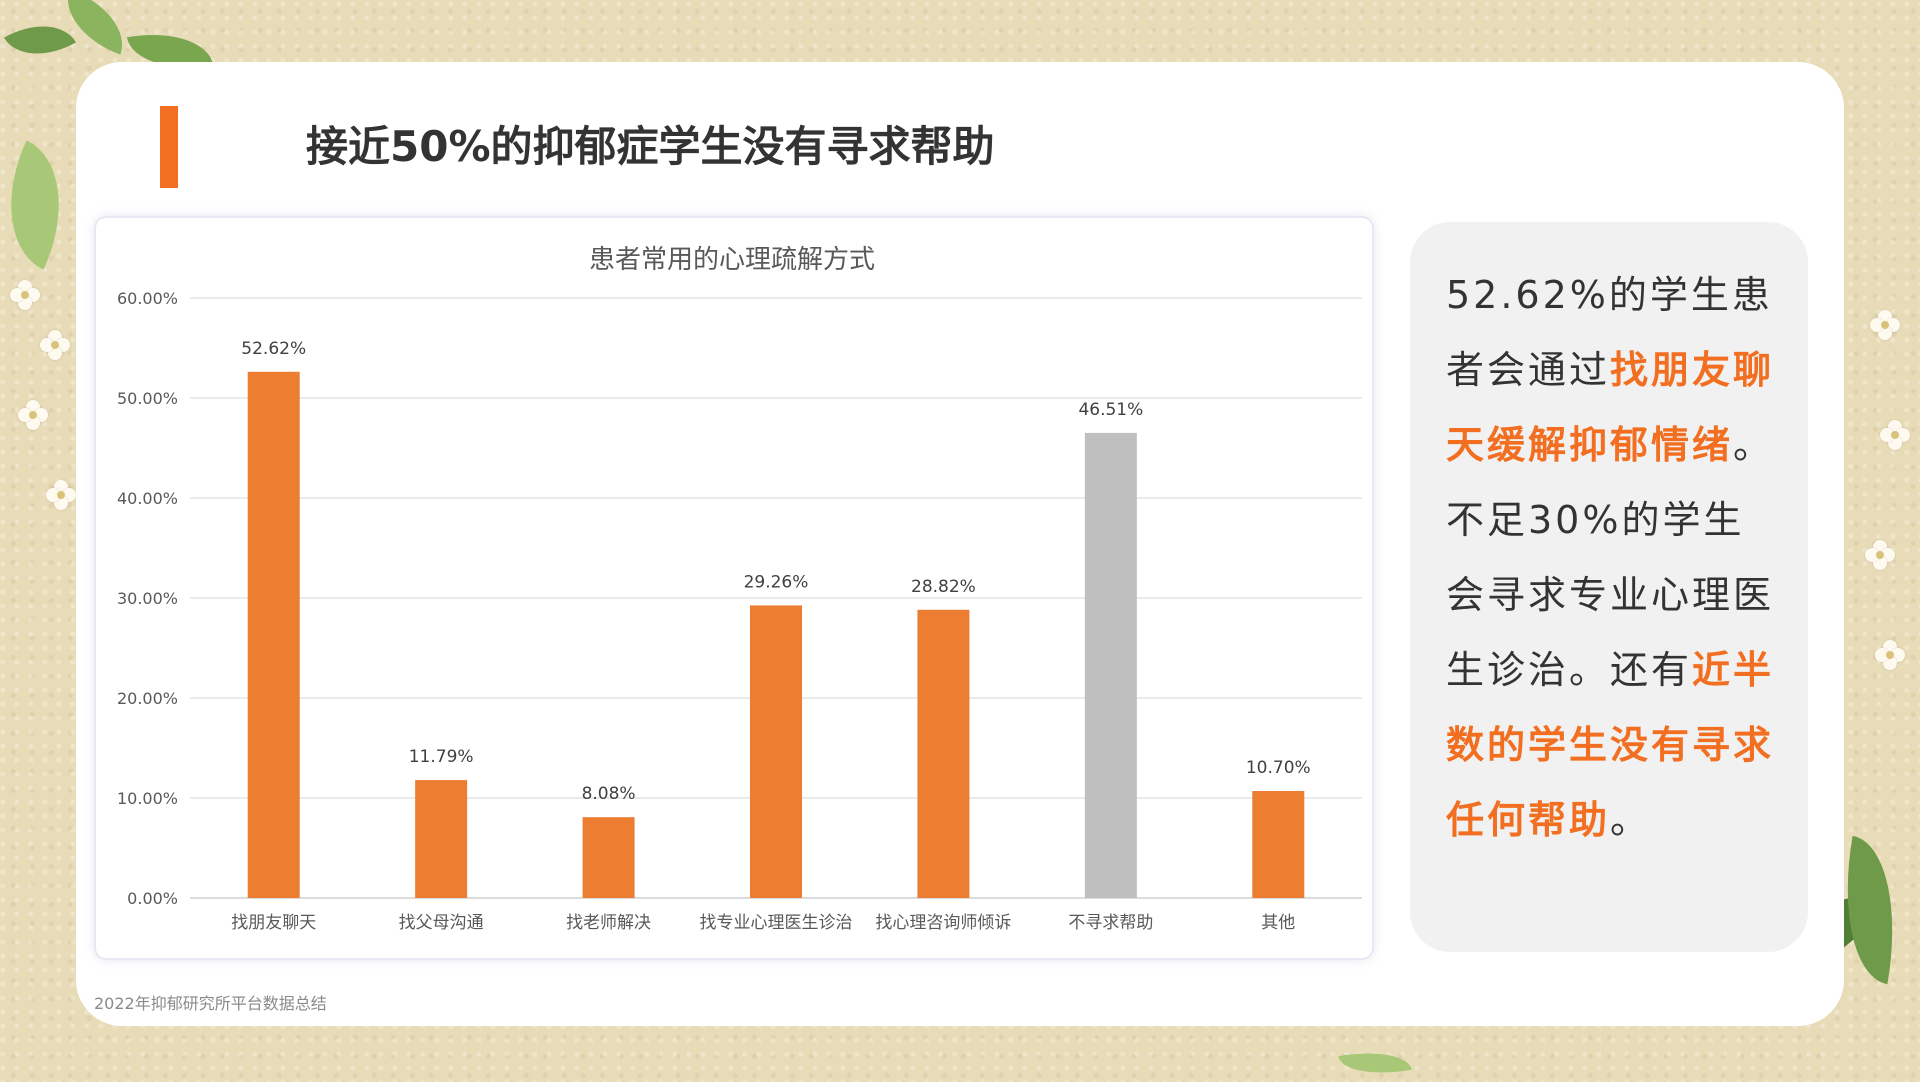  I want to click on y-tick-label: 50.00%, so click(147, 398).